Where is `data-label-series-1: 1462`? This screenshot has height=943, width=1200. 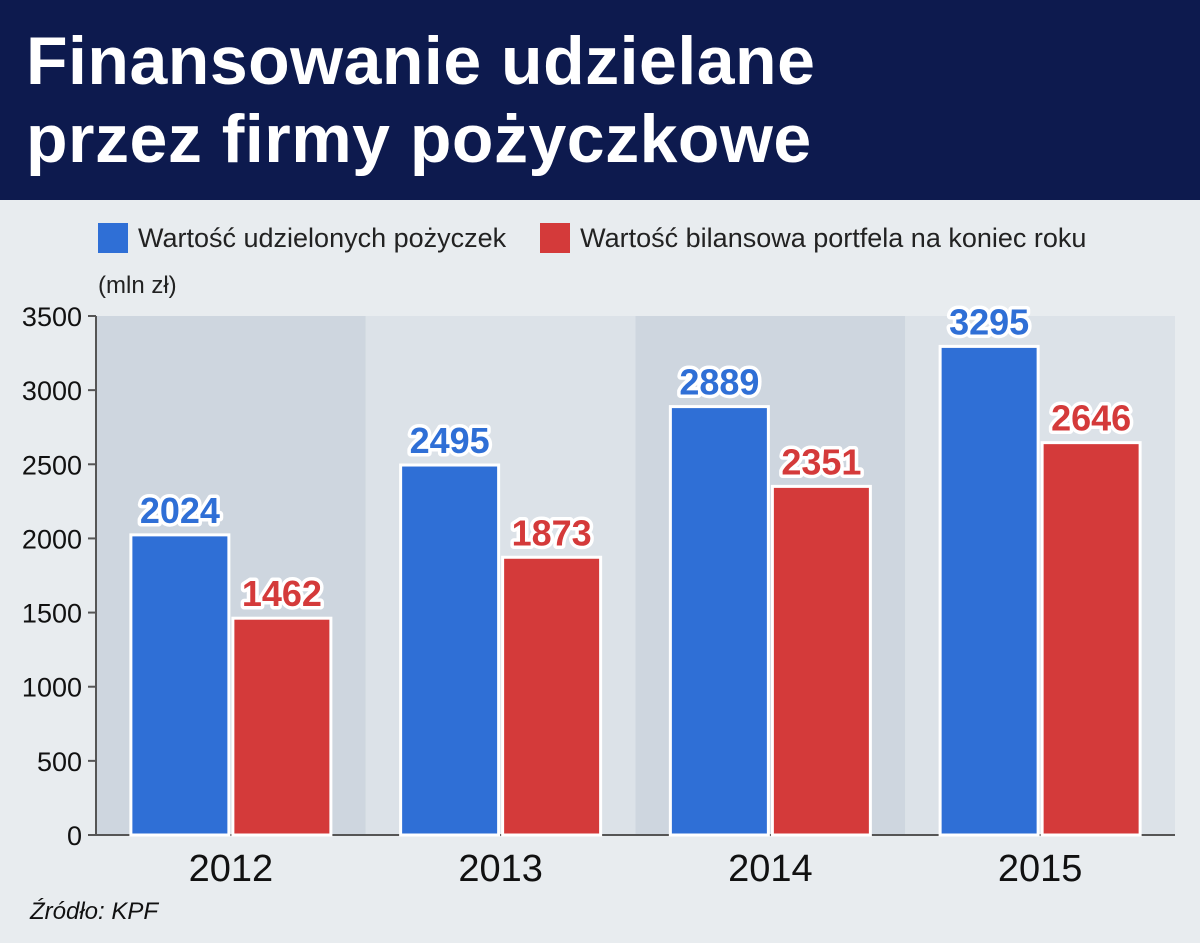 data-label-series-1: 1462 is located at coordinates (282, 593).